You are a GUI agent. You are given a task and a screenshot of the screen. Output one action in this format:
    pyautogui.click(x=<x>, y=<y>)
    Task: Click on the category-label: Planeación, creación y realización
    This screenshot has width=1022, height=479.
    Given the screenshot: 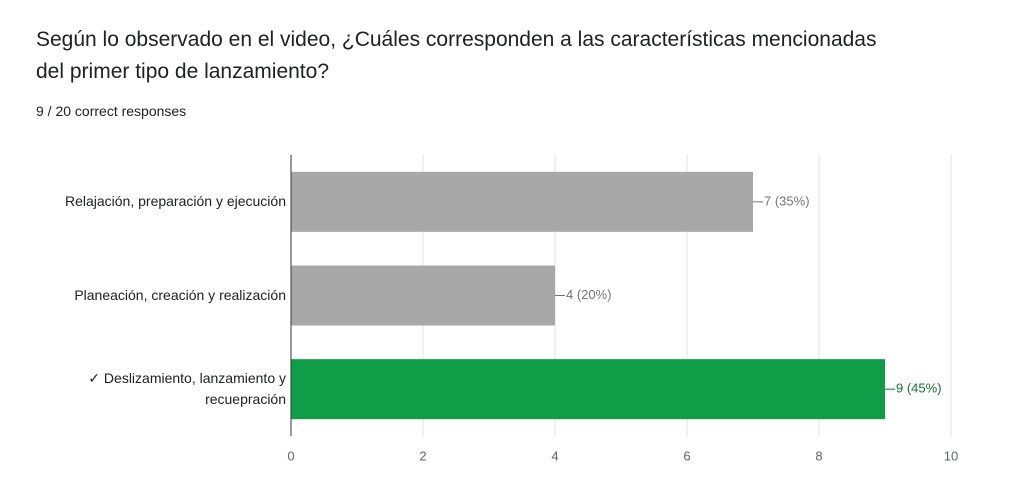 What is the action you would take?
    pyautogui.click(x=180, y=295)
    